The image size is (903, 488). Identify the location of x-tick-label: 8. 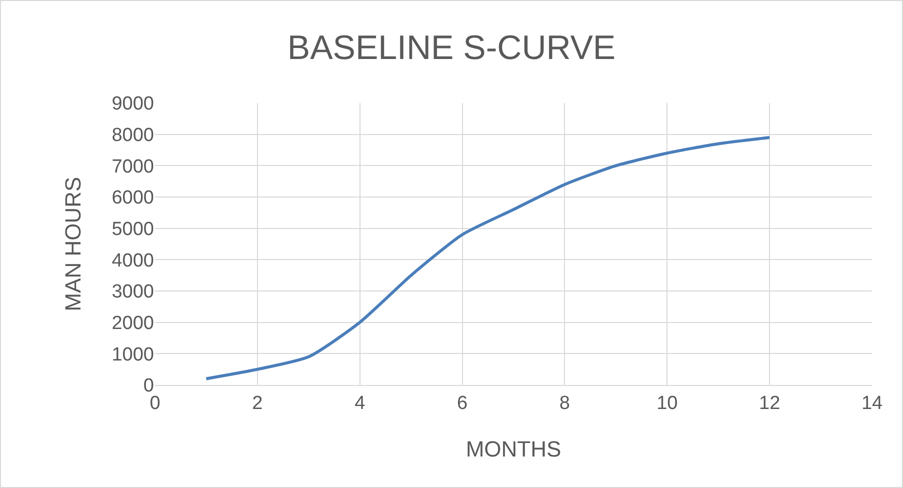
(564, 403).